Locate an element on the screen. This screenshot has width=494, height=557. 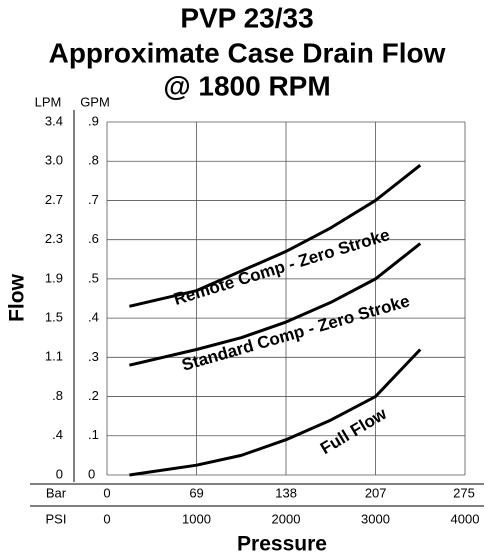
series-label: Full Flow is located at coordinates (354, 431).